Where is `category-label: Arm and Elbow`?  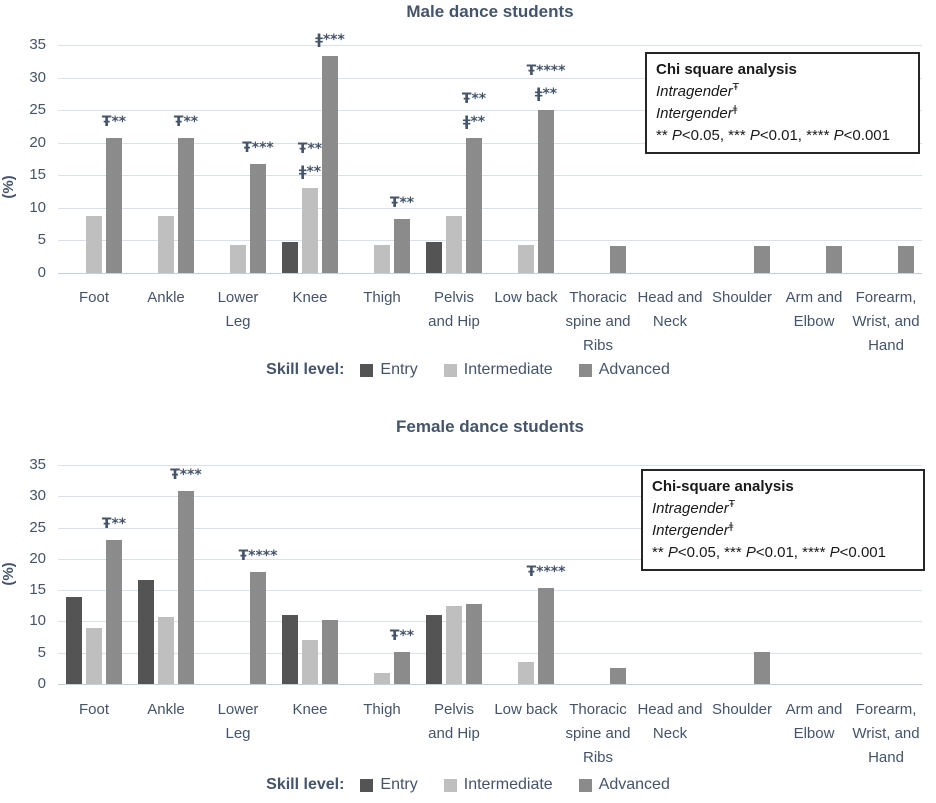 category-label: Arm and Elbow is located at coordinates (814, 309).